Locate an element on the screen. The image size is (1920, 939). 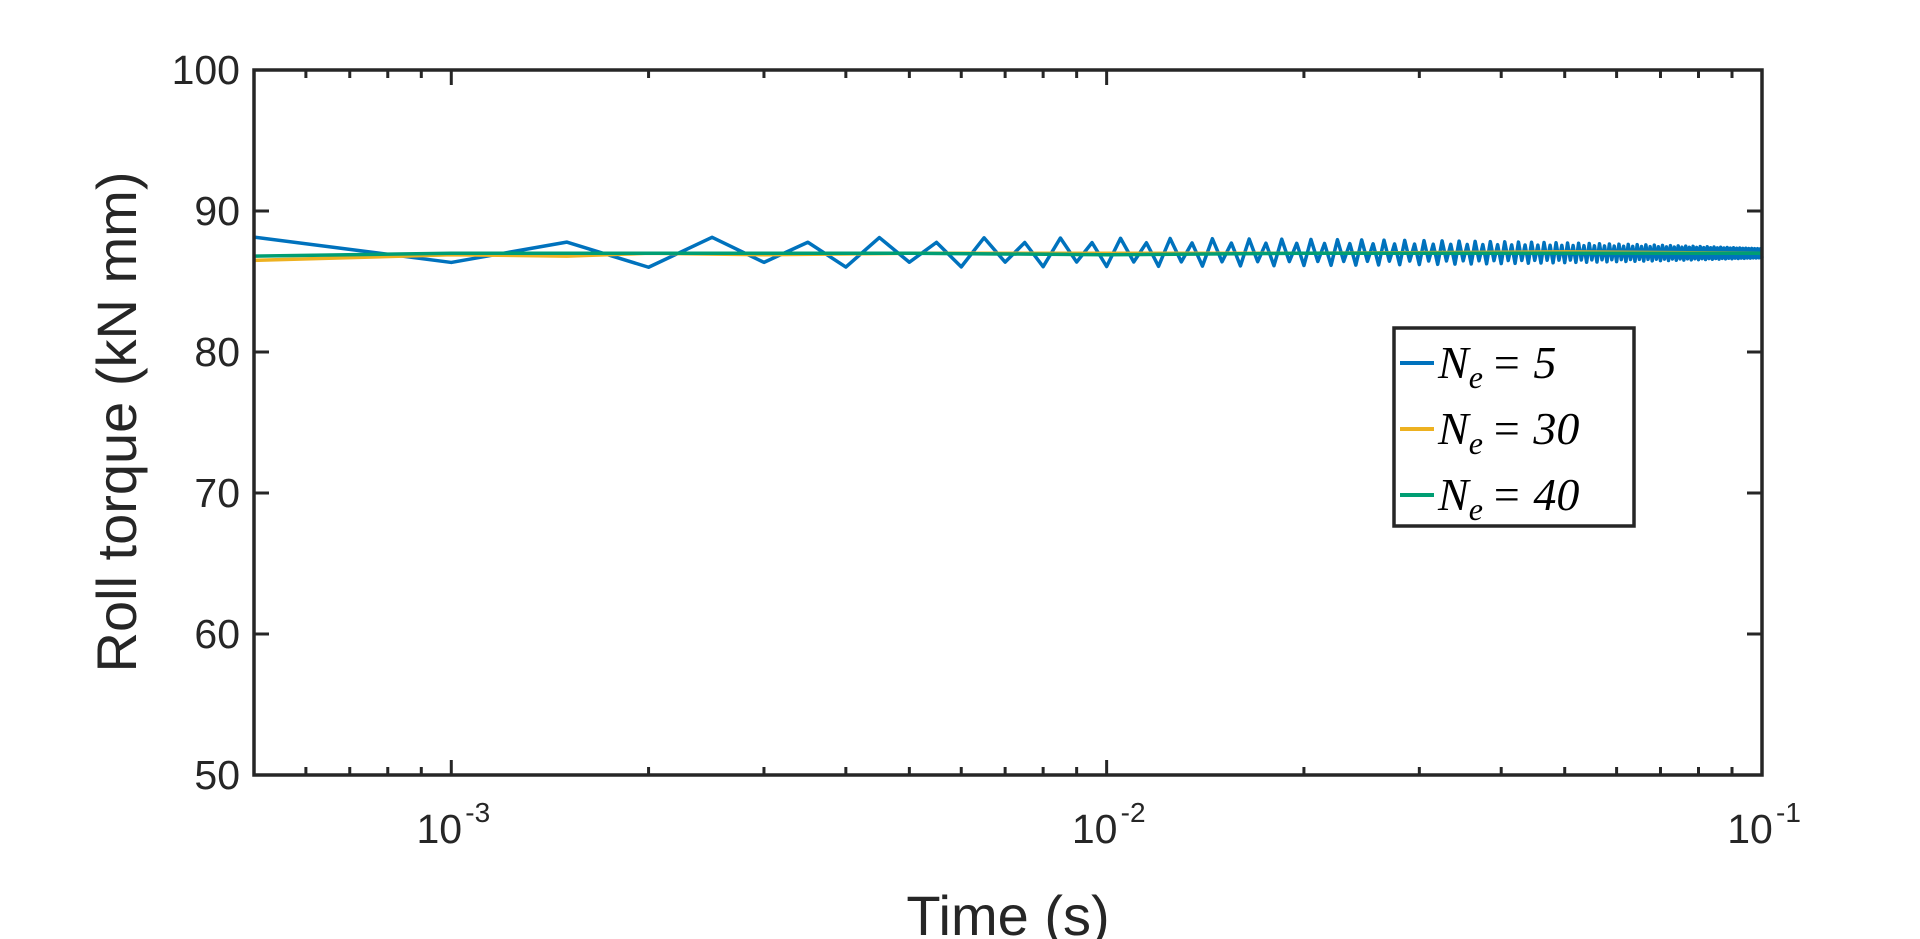
y-tick-label: 50 is located at coordinates (217, 775).